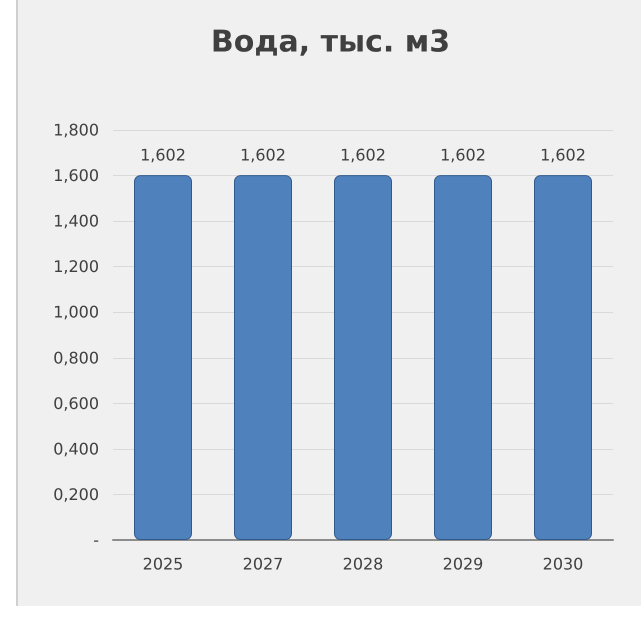 The height and width of the screenshot is (618, 641). I want to click on y-tick-label: 1,800, so click(76, 130).